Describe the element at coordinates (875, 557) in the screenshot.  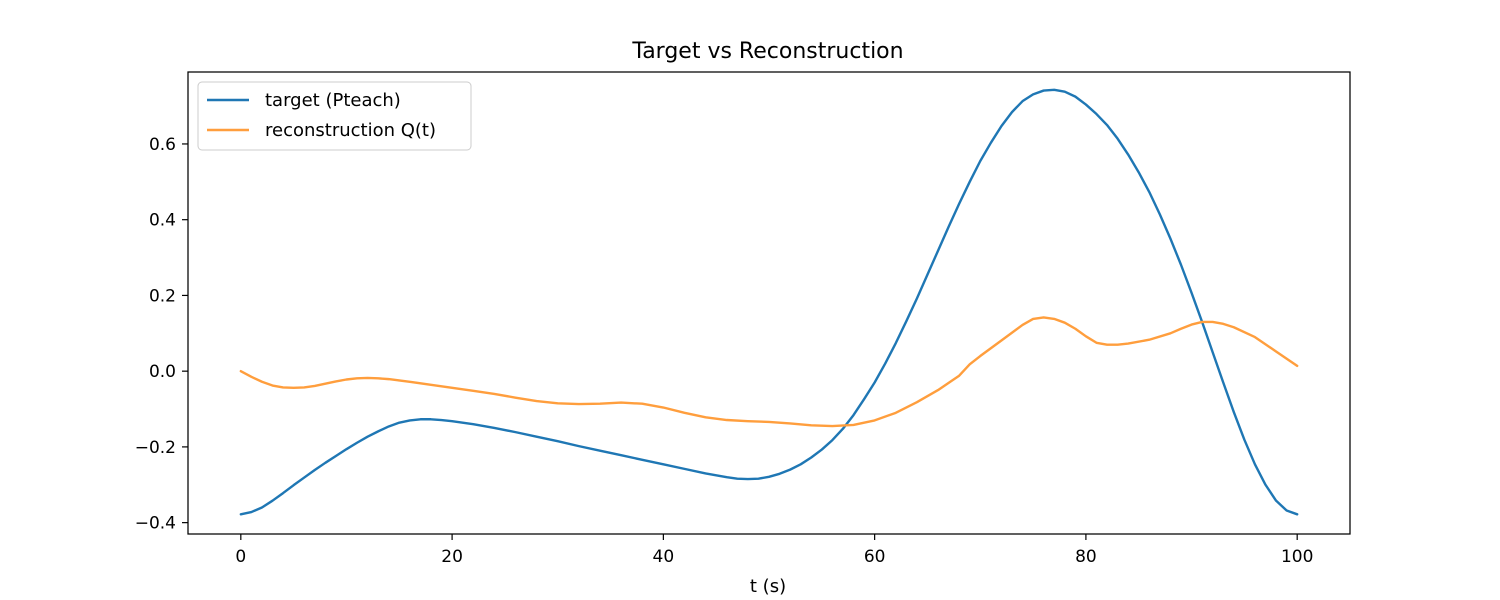
I see `x-tick-label: 60` at that location.